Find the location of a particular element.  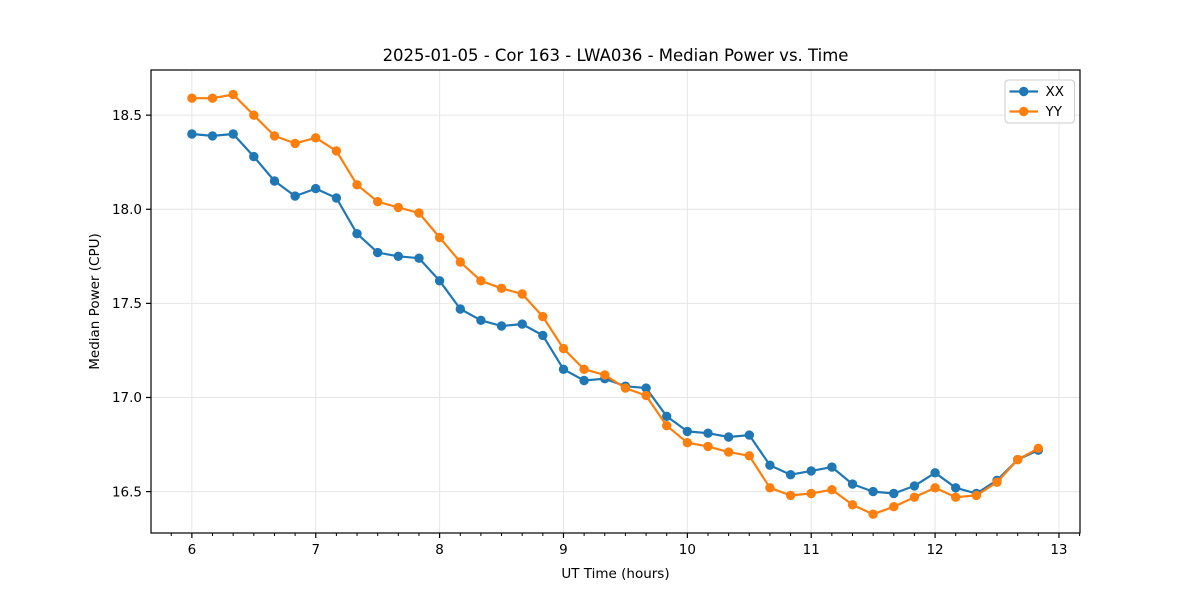

x-axis-label: UT Time (hours) is located at coordinates (615, 574).